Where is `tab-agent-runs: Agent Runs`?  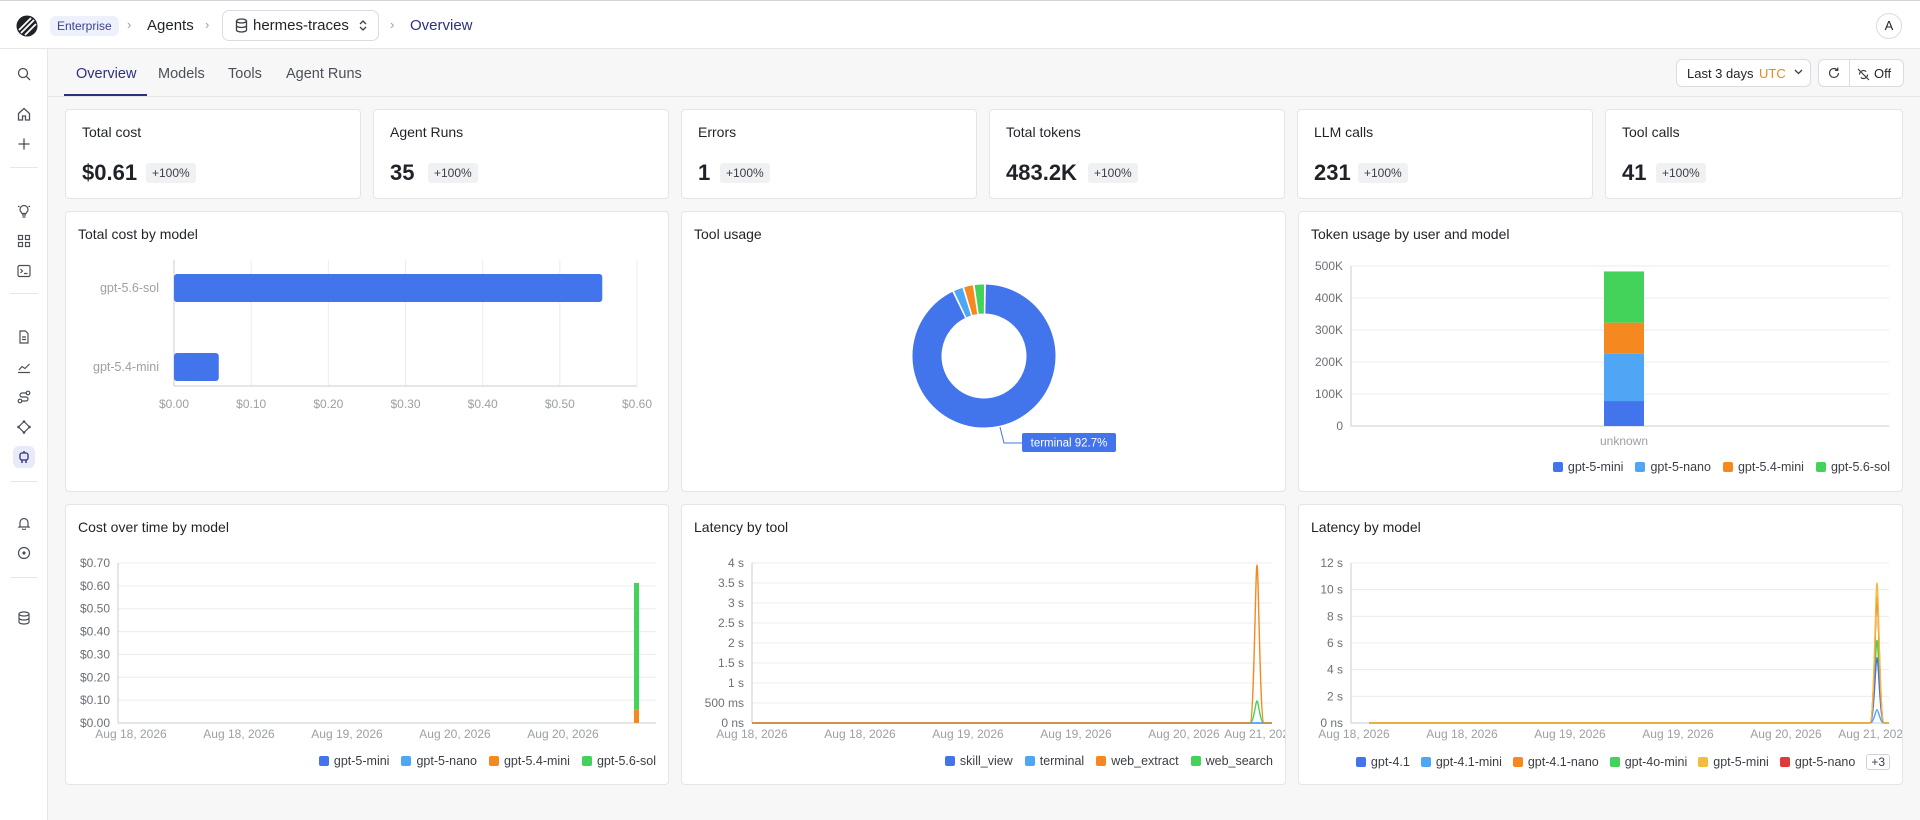
tab-agent-runs: Agent Runs is located at coordinates (324, 74).